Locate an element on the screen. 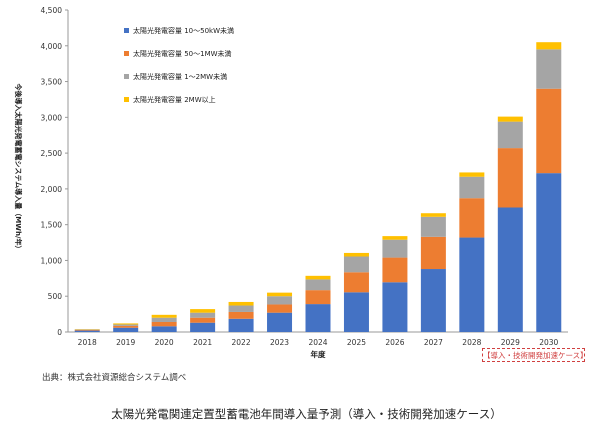  legend-label: 太陽光発電容量 50～1MW未満 is located at coordinates (182, 53).